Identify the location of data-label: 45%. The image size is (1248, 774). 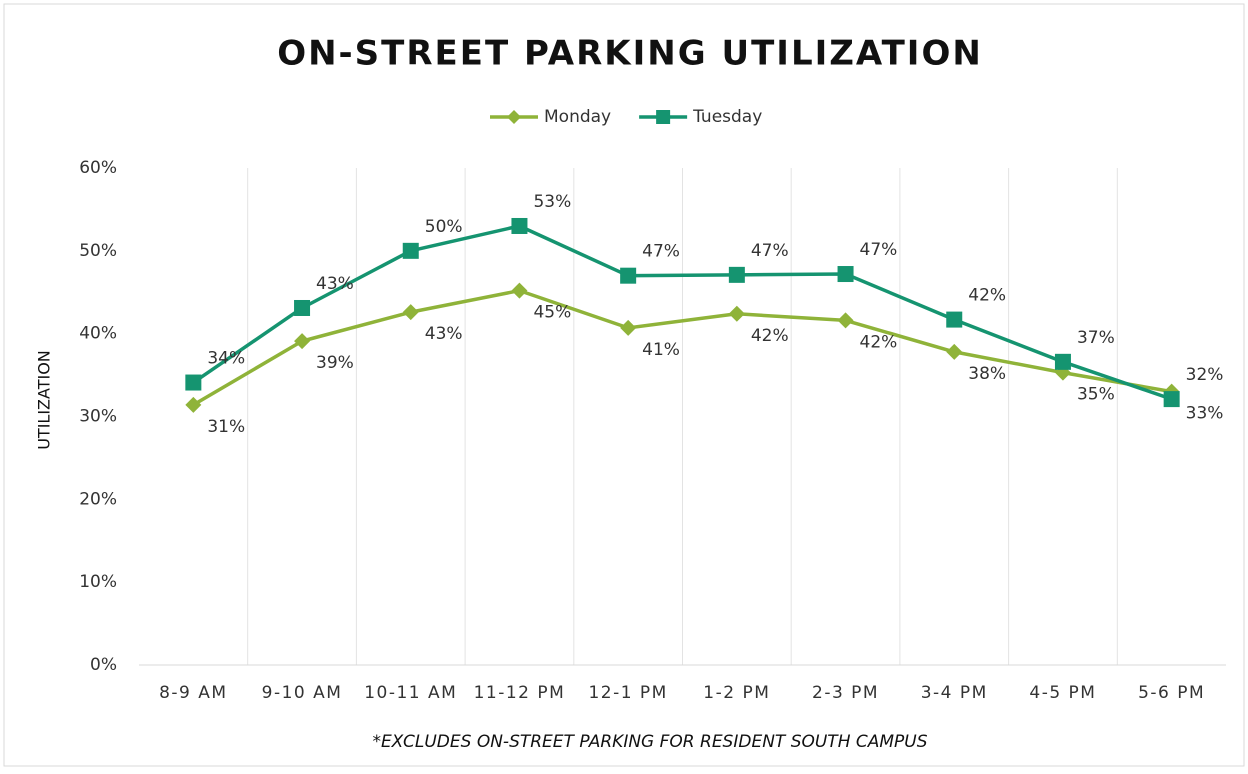
(552, 313).